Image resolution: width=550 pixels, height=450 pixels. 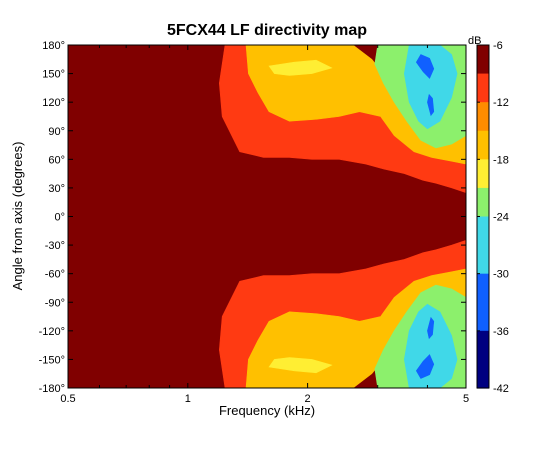 What do you see at coordinates (267, 410) in the screenshot?
I see `x-axis-label: Frequency (kHz)` at bounding box center [267, 410].